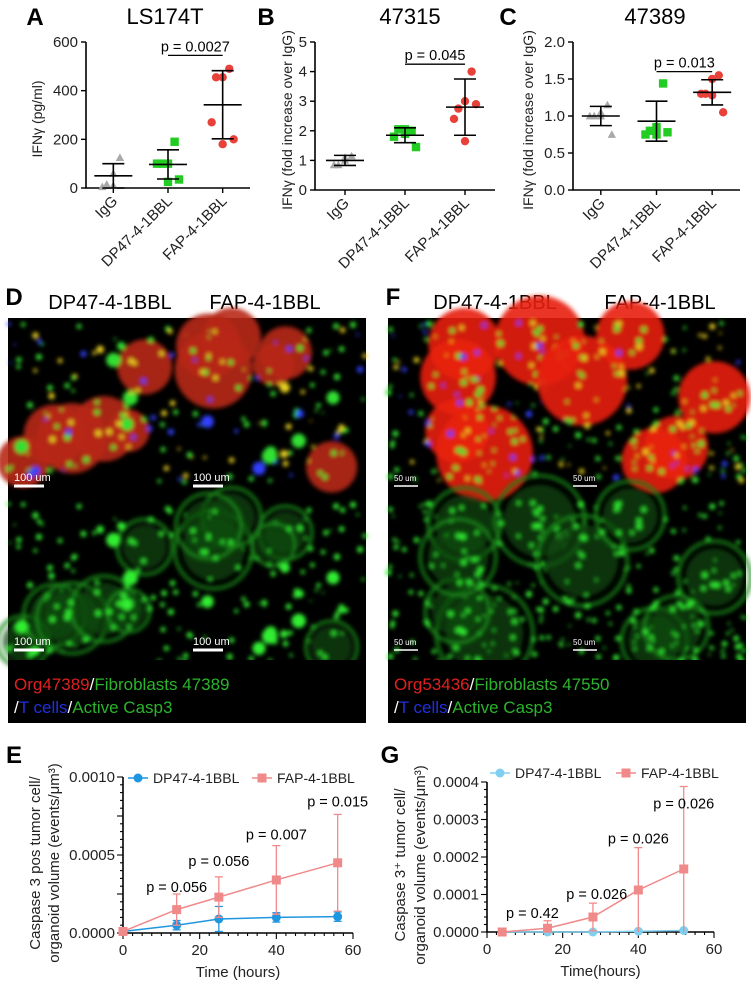 This screenshot has height=983, width=751. What do you see at coordinates (541, 684) in the screenshot?
I see `caption-fibroblasts: Fibroblasts 47550` at bounding box center [541, 684].